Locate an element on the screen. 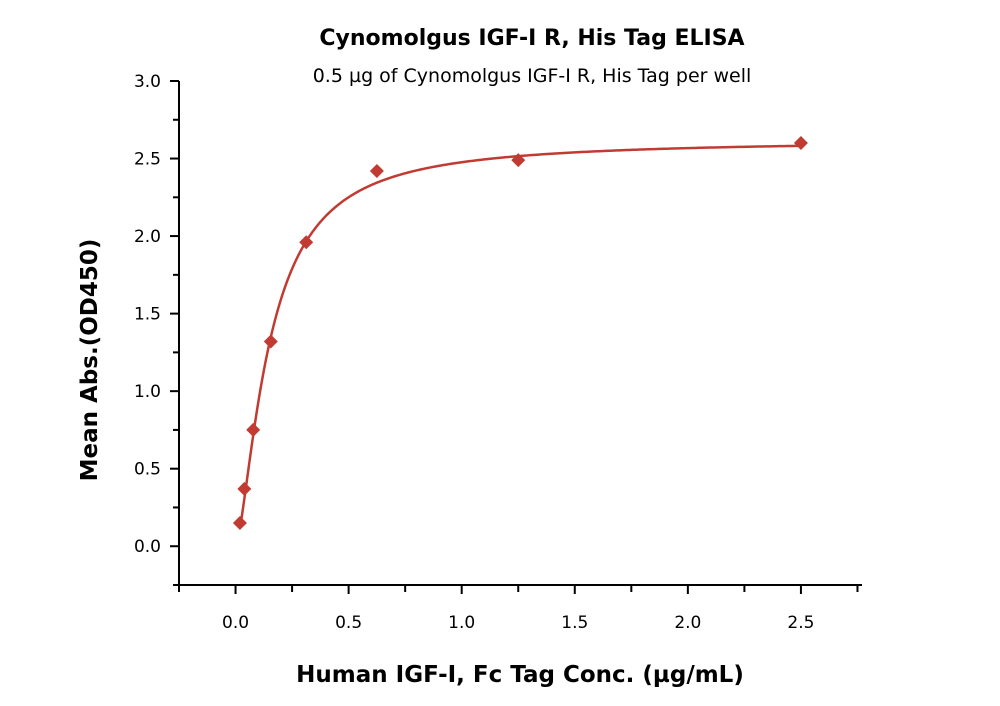 The width and height of the screenshot is (1000, 706). y-tick-label: 1.5 is located at coordinates (147, 315).